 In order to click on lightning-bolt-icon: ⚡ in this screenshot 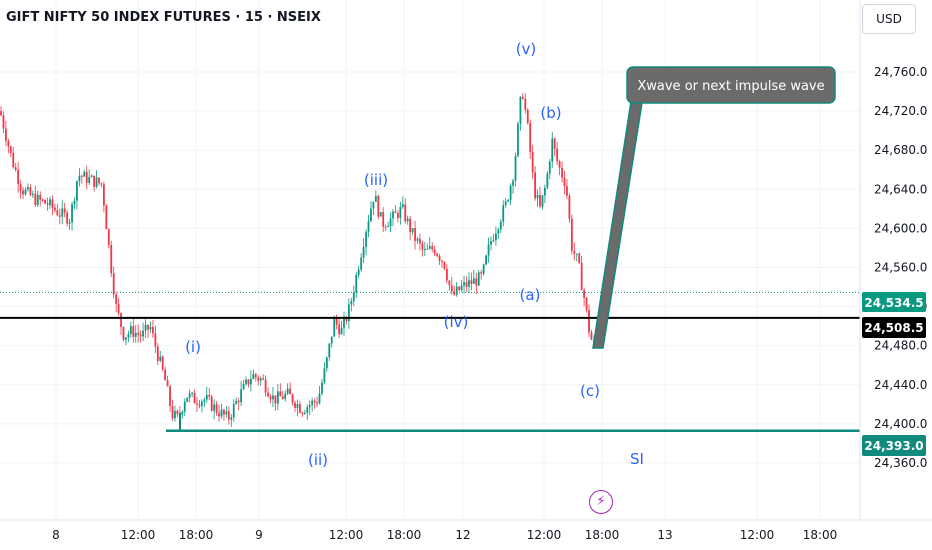, I will do `click(601, 502)`.